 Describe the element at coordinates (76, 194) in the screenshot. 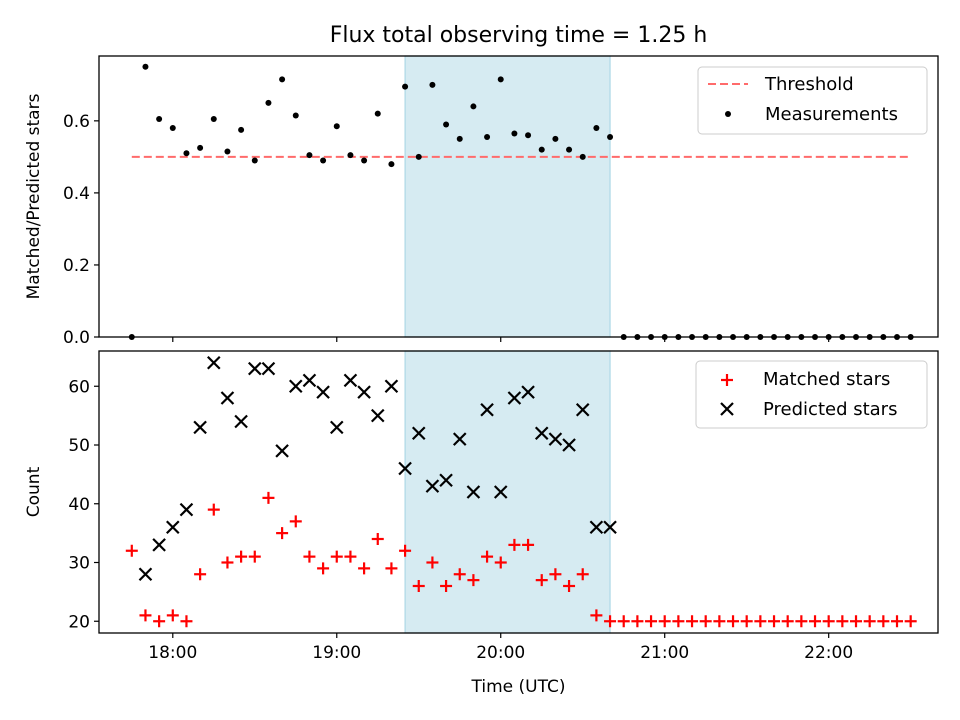

I see `y-tick-label: 0.4` at that location.